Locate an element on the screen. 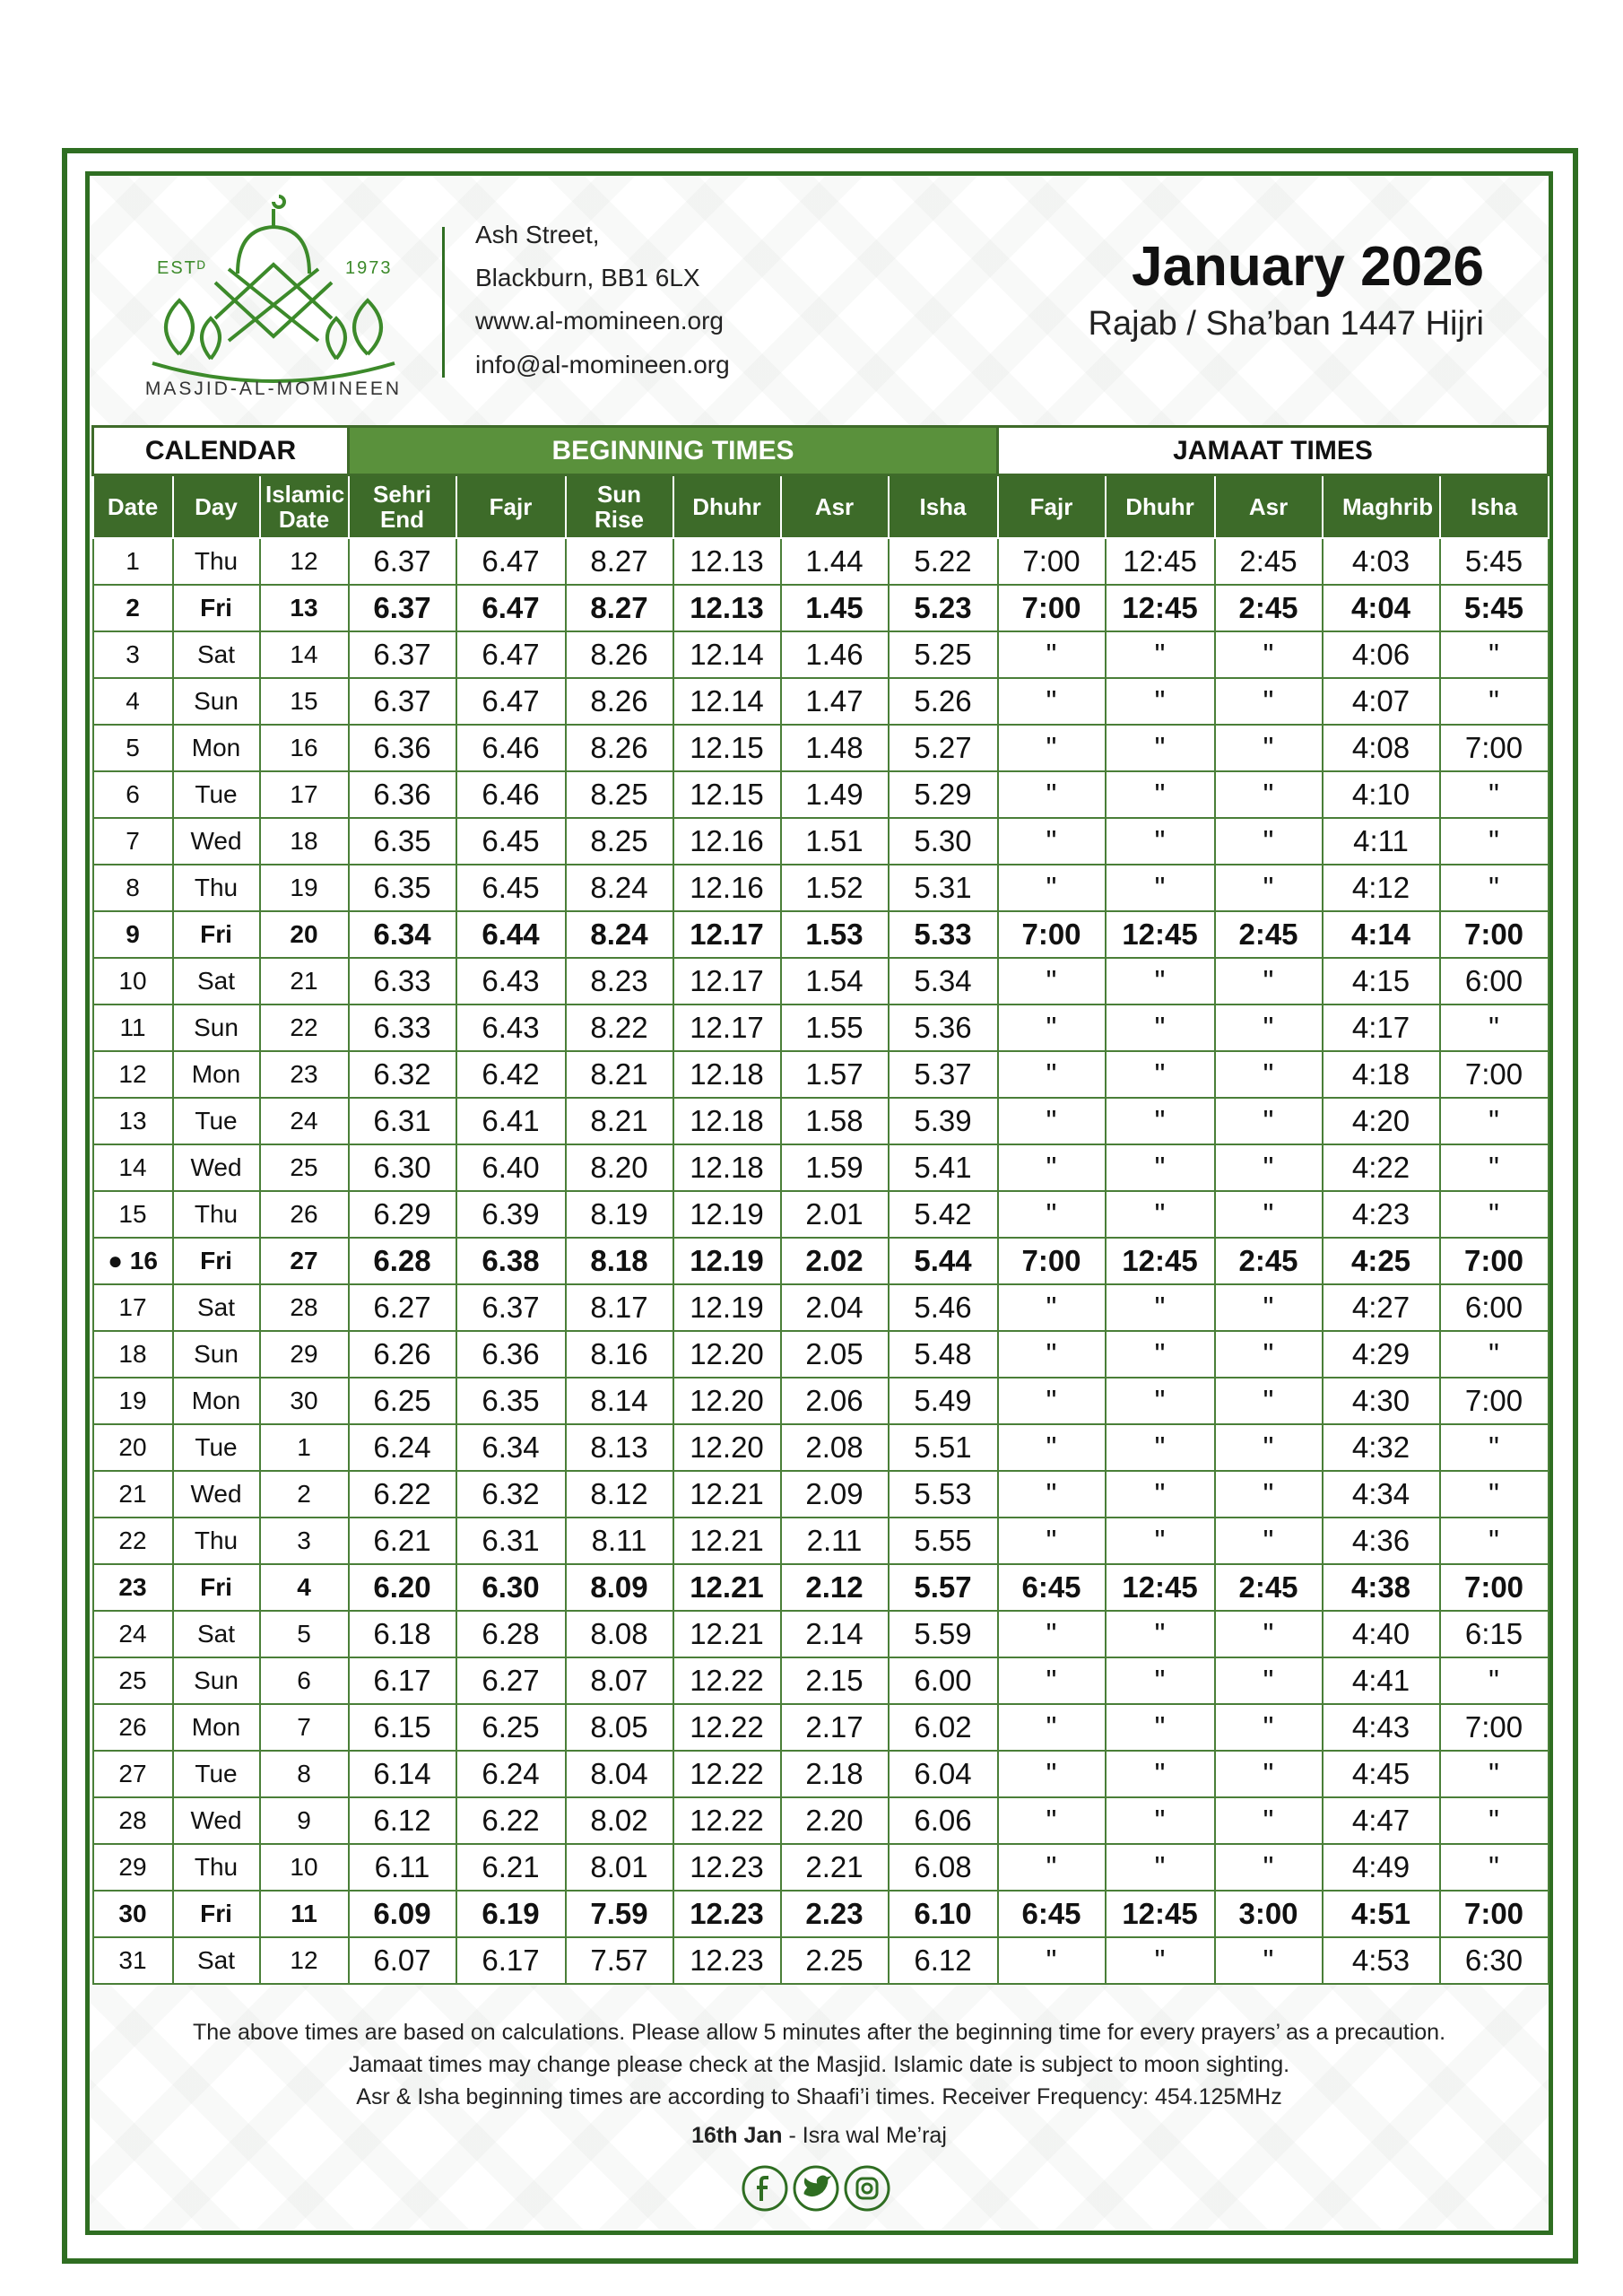 The height and width of the screenshot is (2296, 1623). cell: 6.10 is located at coordinates (943, 1914).